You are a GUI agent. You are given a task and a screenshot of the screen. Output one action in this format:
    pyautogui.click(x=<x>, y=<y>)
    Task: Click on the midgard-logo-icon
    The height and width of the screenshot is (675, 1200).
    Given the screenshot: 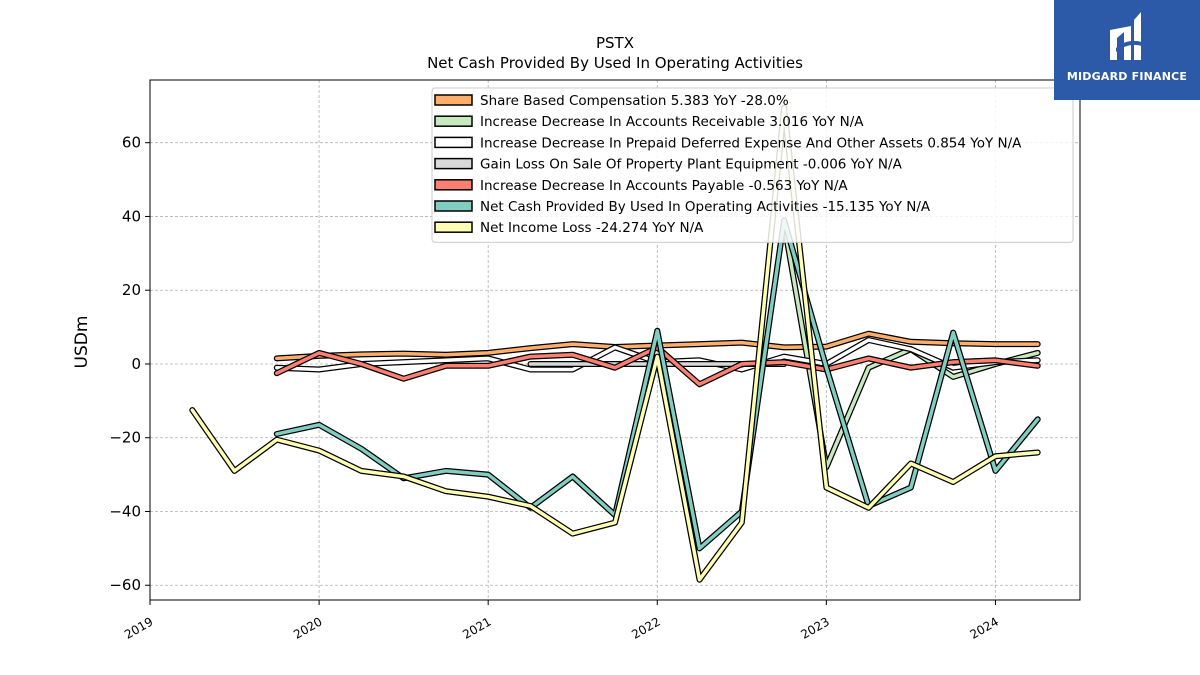 What is the action you would take?
    pyautogui.click(x=1126, y=36)
    